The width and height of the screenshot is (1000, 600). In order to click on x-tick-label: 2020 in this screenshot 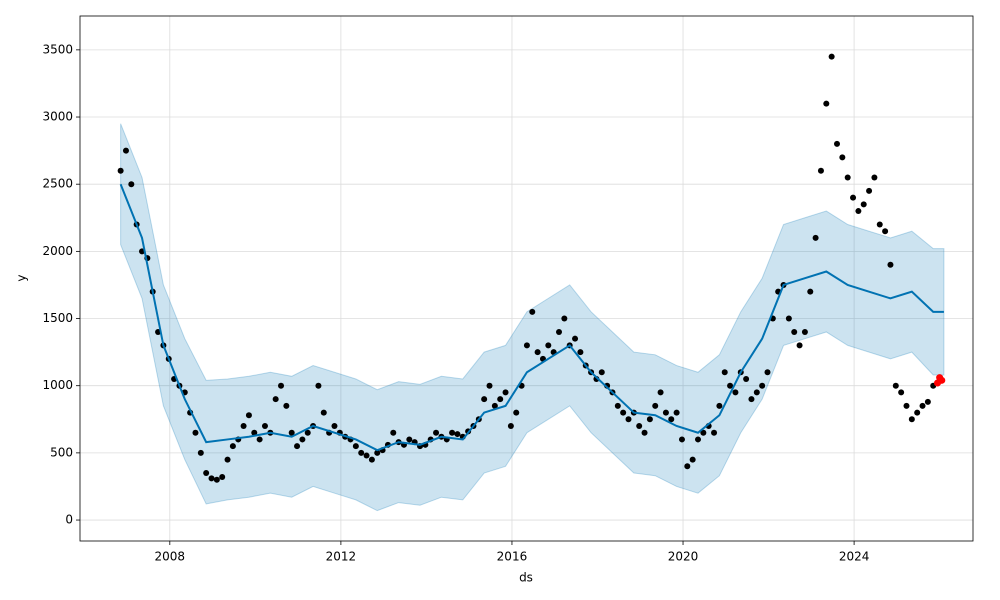, I will do `click(683, 557)`.